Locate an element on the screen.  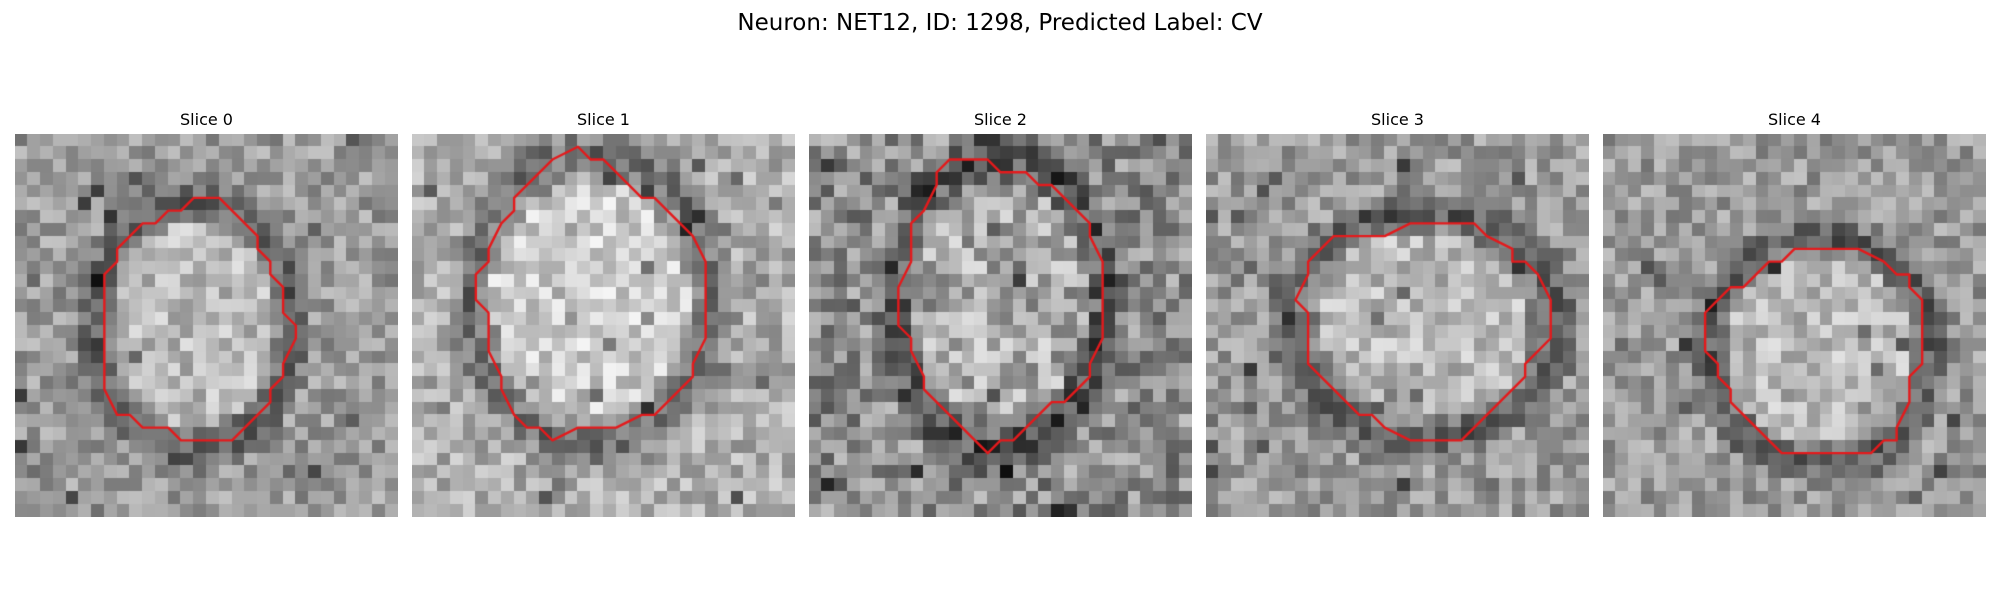
slice-title: Slice 1 is located at coordinates (603, 120).